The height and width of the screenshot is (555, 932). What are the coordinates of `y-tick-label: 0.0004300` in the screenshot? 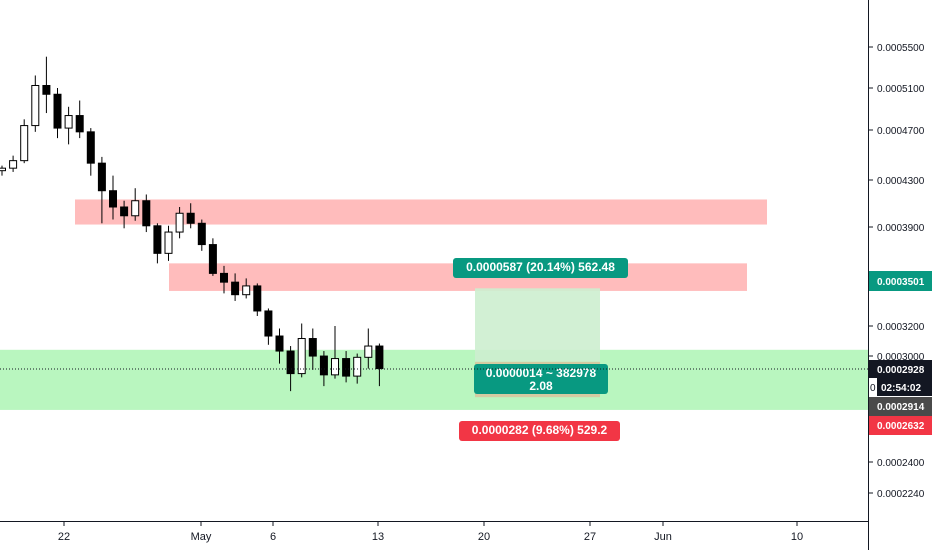 It's located at (901, 181).